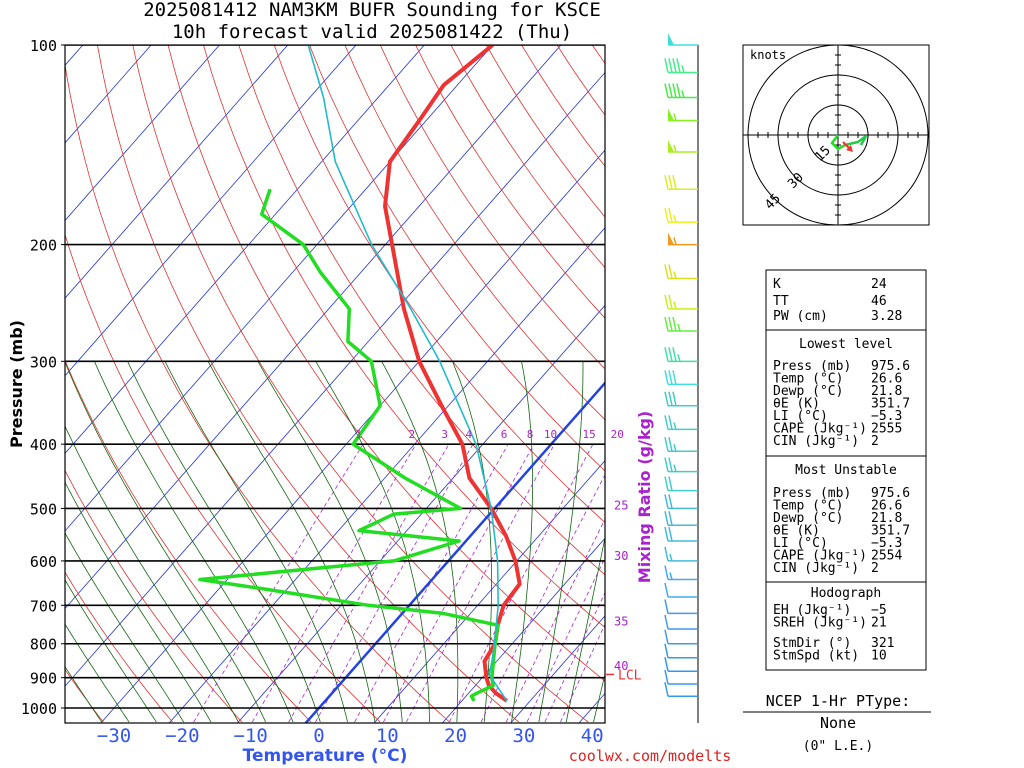 The image size is (1024, 768). What do you see at coordinates (879, 284) in the screenshot?
I see `k-index-value: 24` at bounding box center [879, 284].